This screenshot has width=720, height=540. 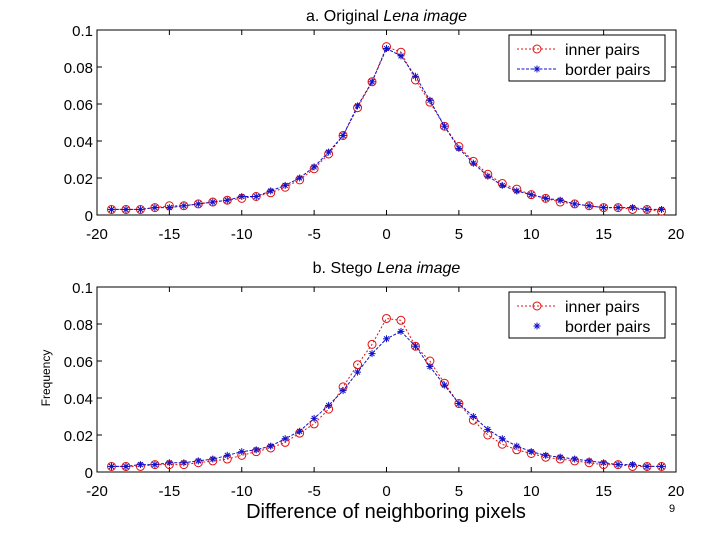 I want to click on legend-box, so click(x=587, y=58).